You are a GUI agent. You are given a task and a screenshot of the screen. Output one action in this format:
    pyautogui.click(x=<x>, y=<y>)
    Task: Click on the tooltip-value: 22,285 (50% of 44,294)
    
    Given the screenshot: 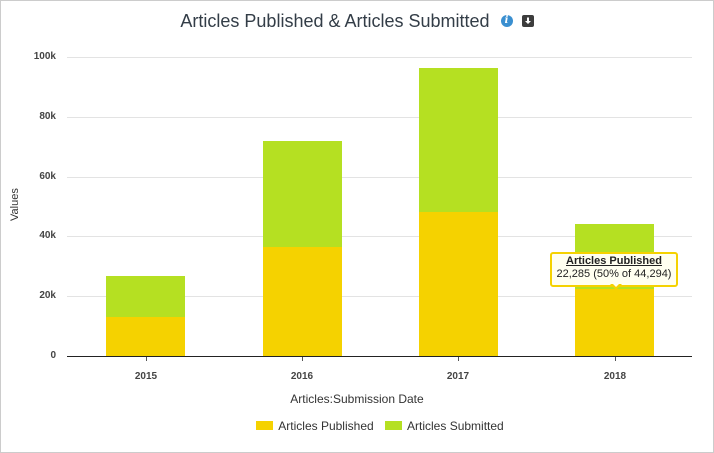 What is the action you would take?
    pyautogui.click(x=614, y=274)
    